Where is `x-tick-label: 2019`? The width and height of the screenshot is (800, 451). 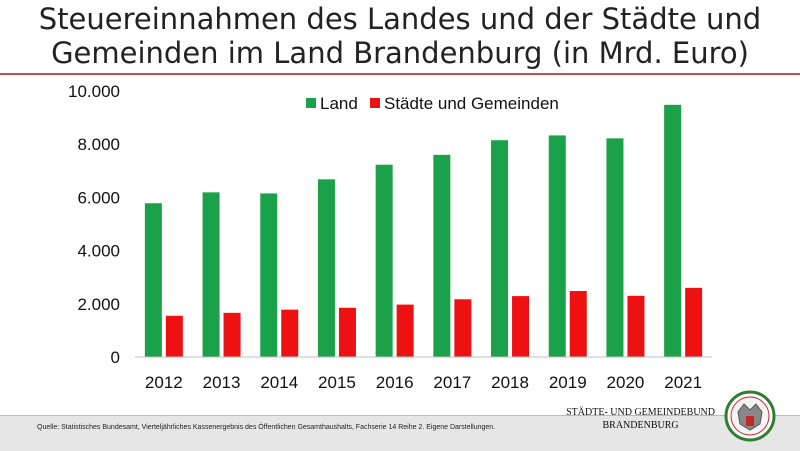
x-tick-label: 2019 is located at coordinates (568, 382).